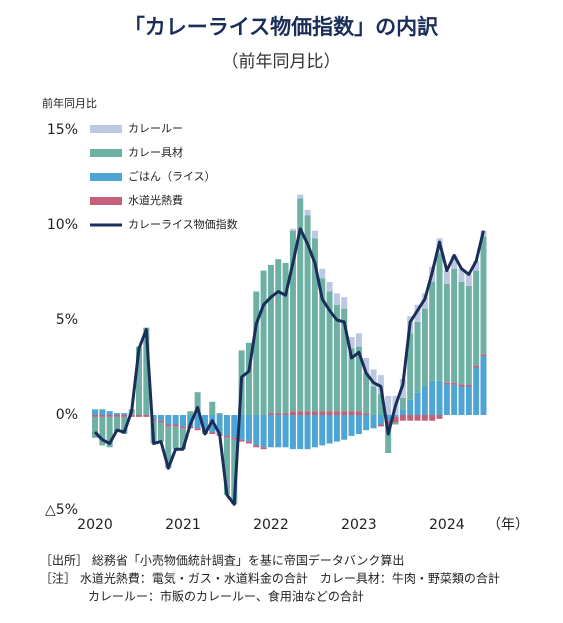 This screenshot has width=563, height=623. I want to click on legend-label: カレールー, so click(155, 128).